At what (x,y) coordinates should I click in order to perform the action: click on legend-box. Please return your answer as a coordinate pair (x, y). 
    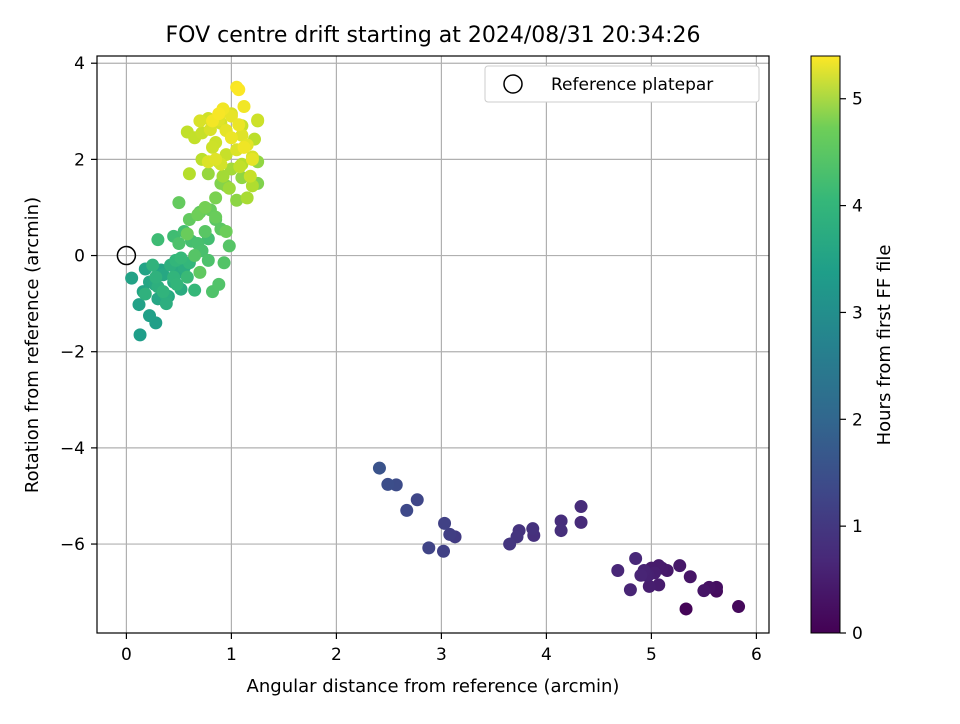
    Looking at the image, I should click on (622, 84).